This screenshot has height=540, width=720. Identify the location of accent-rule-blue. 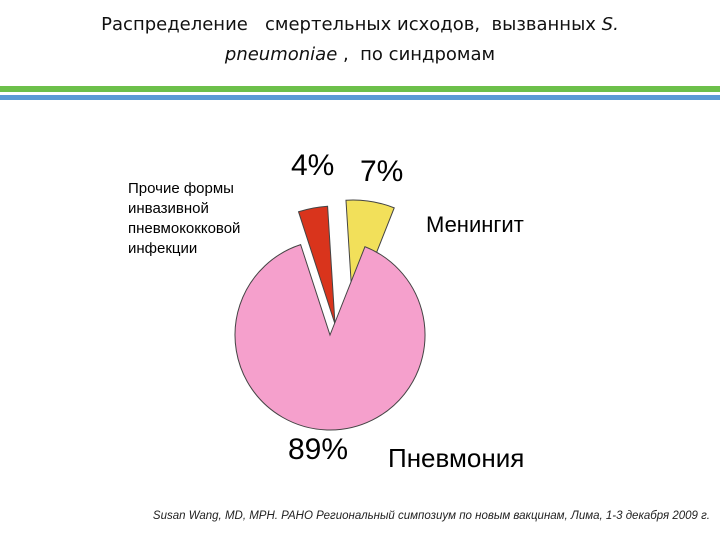
(360, 97).